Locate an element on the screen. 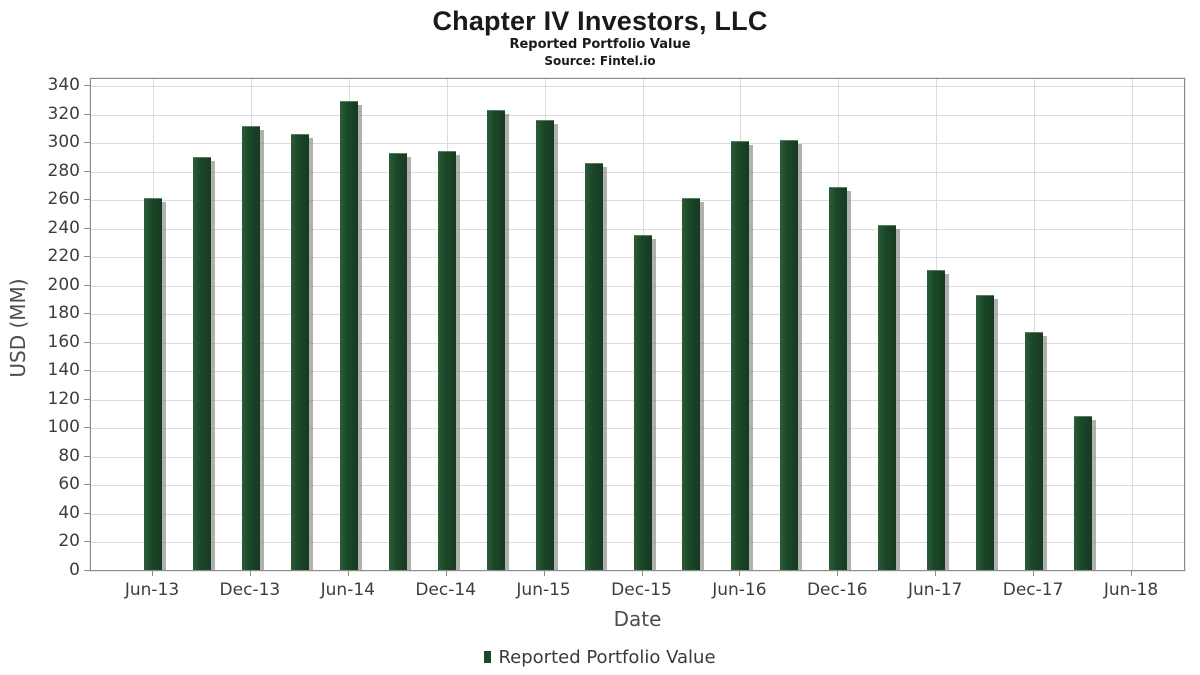 Image resolution: width=1200 pixels, height=675 pixels. y-tick-label: 300 is located at coordinates (63, 142).